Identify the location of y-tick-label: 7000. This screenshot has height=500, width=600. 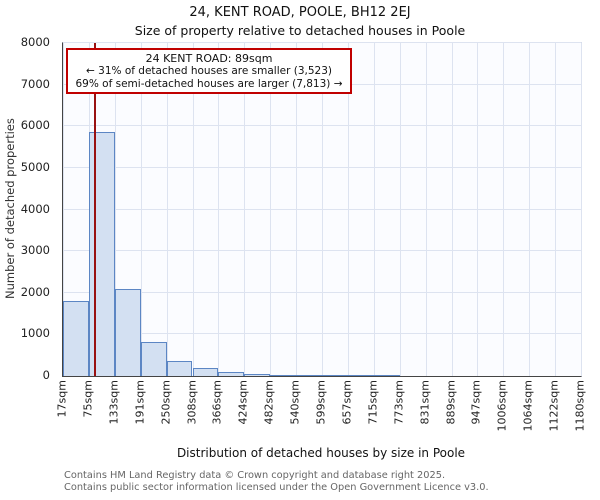
(35, 83).